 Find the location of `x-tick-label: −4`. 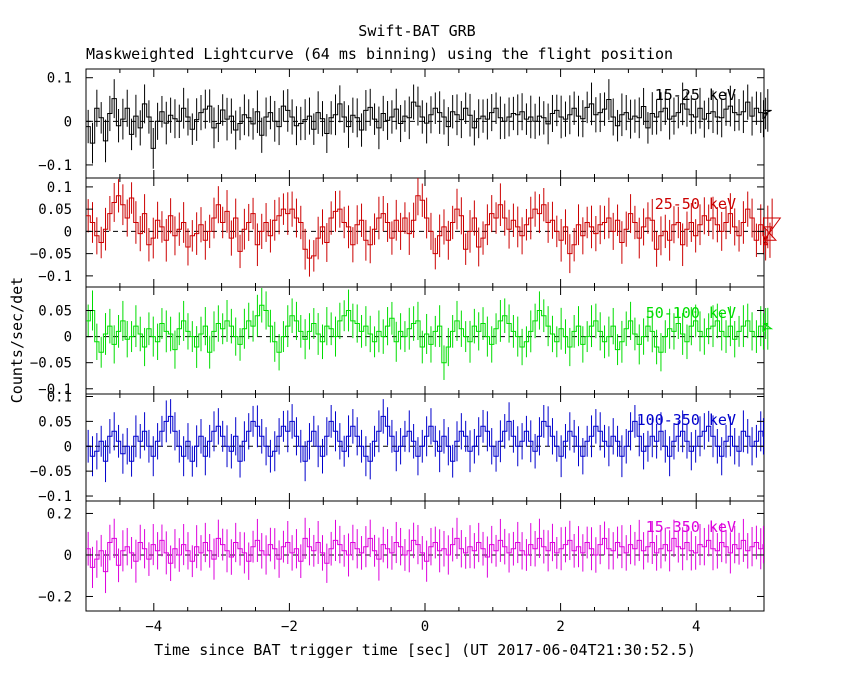

x-tick-label: −4 is located at coordinates (153, 627).